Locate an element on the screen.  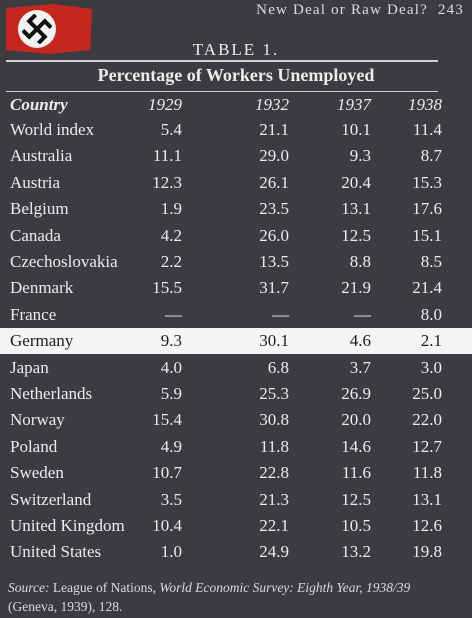
country-cell: Japan is located at coordinates (29, 367).